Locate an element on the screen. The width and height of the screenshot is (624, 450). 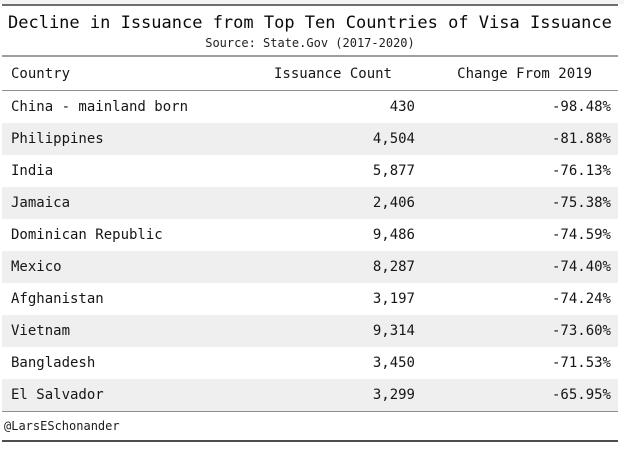
cell-issuance-count: 9,486 is located at coordinates (393, 235).